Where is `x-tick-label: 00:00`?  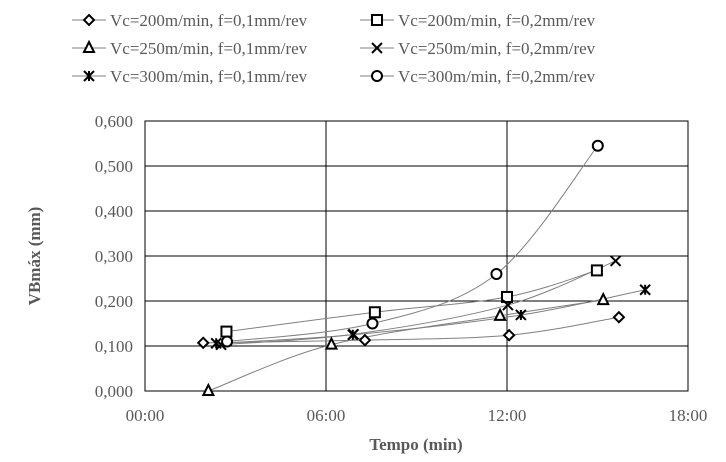
x-tick-label: 00:00 is located at coordinates (145, 415).